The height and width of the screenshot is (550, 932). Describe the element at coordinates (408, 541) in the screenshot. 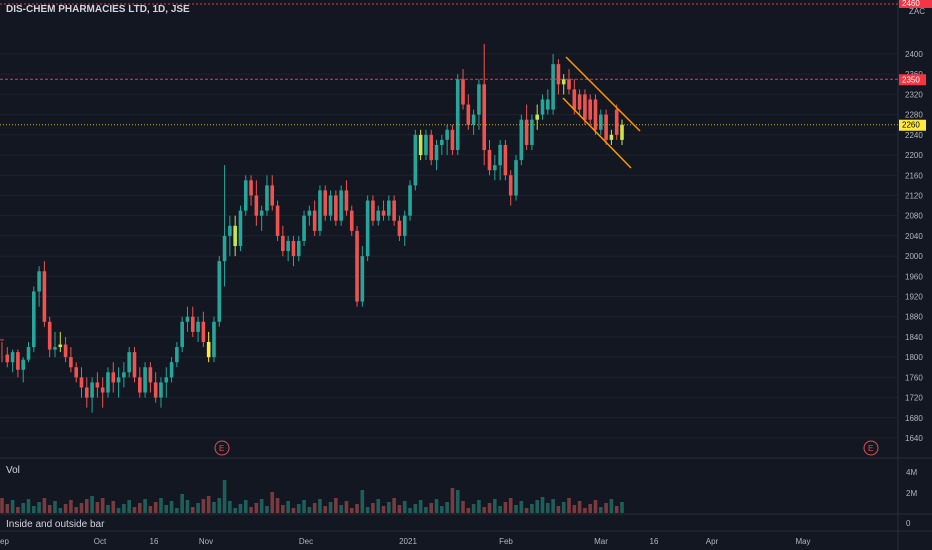

I see `time-axis-label: 2021` at that location.